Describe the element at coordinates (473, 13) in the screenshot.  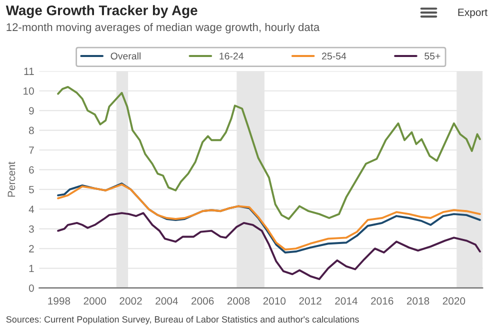
I see `text: Export` at that location.